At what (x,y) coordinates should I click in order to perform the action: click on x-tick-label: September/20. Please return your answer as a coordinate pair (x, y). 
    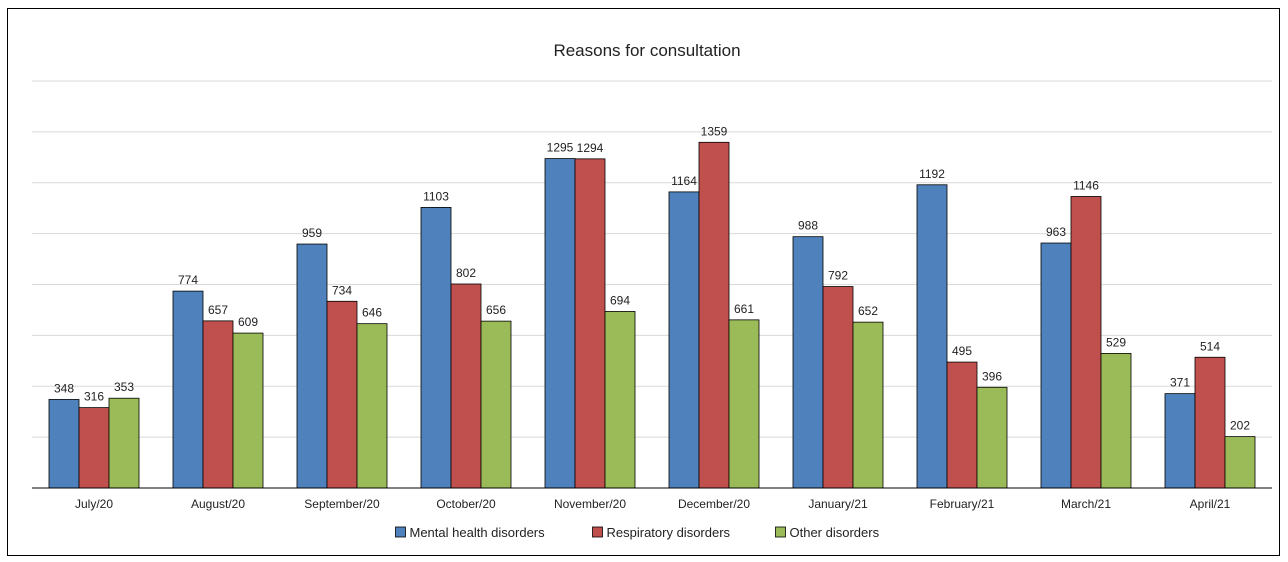
    Looking at the image, I should click on (342, 504).